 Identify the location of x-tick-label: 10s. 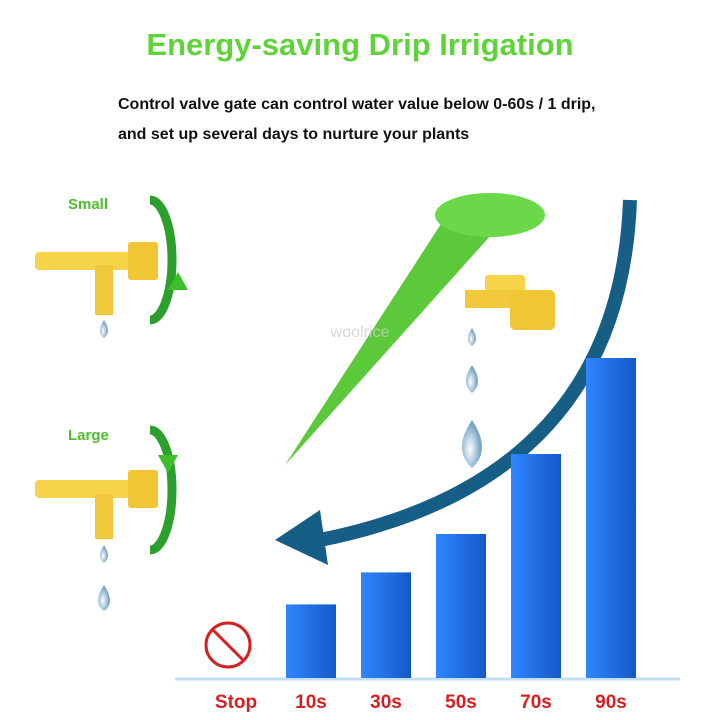
(311, 702).